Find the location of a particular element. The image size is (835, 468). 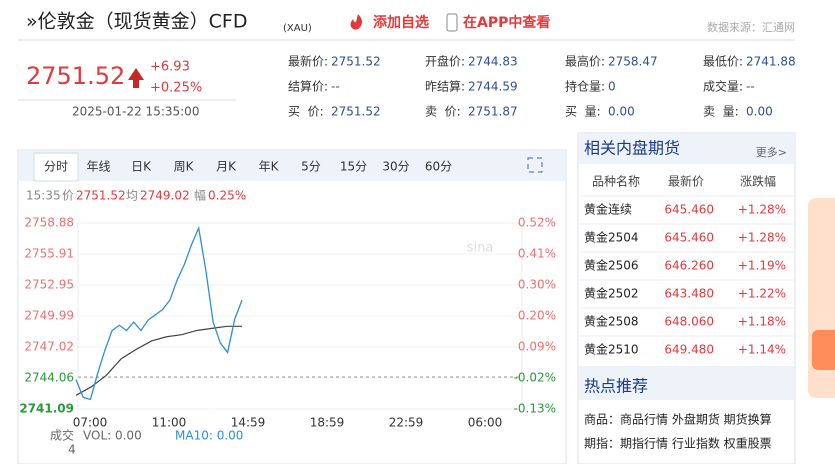

x-tick-label: 18:59 is located at coordinates (327, 423).